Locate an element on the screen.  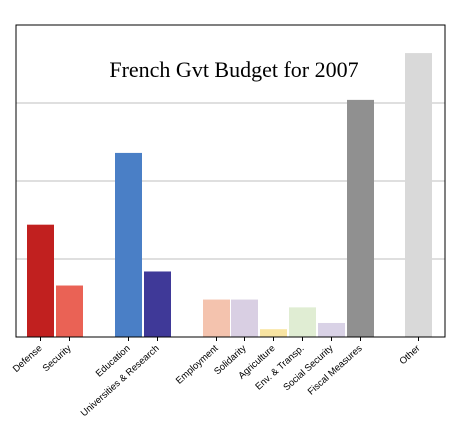
bar-social-security is located at coordinates (331, 329).